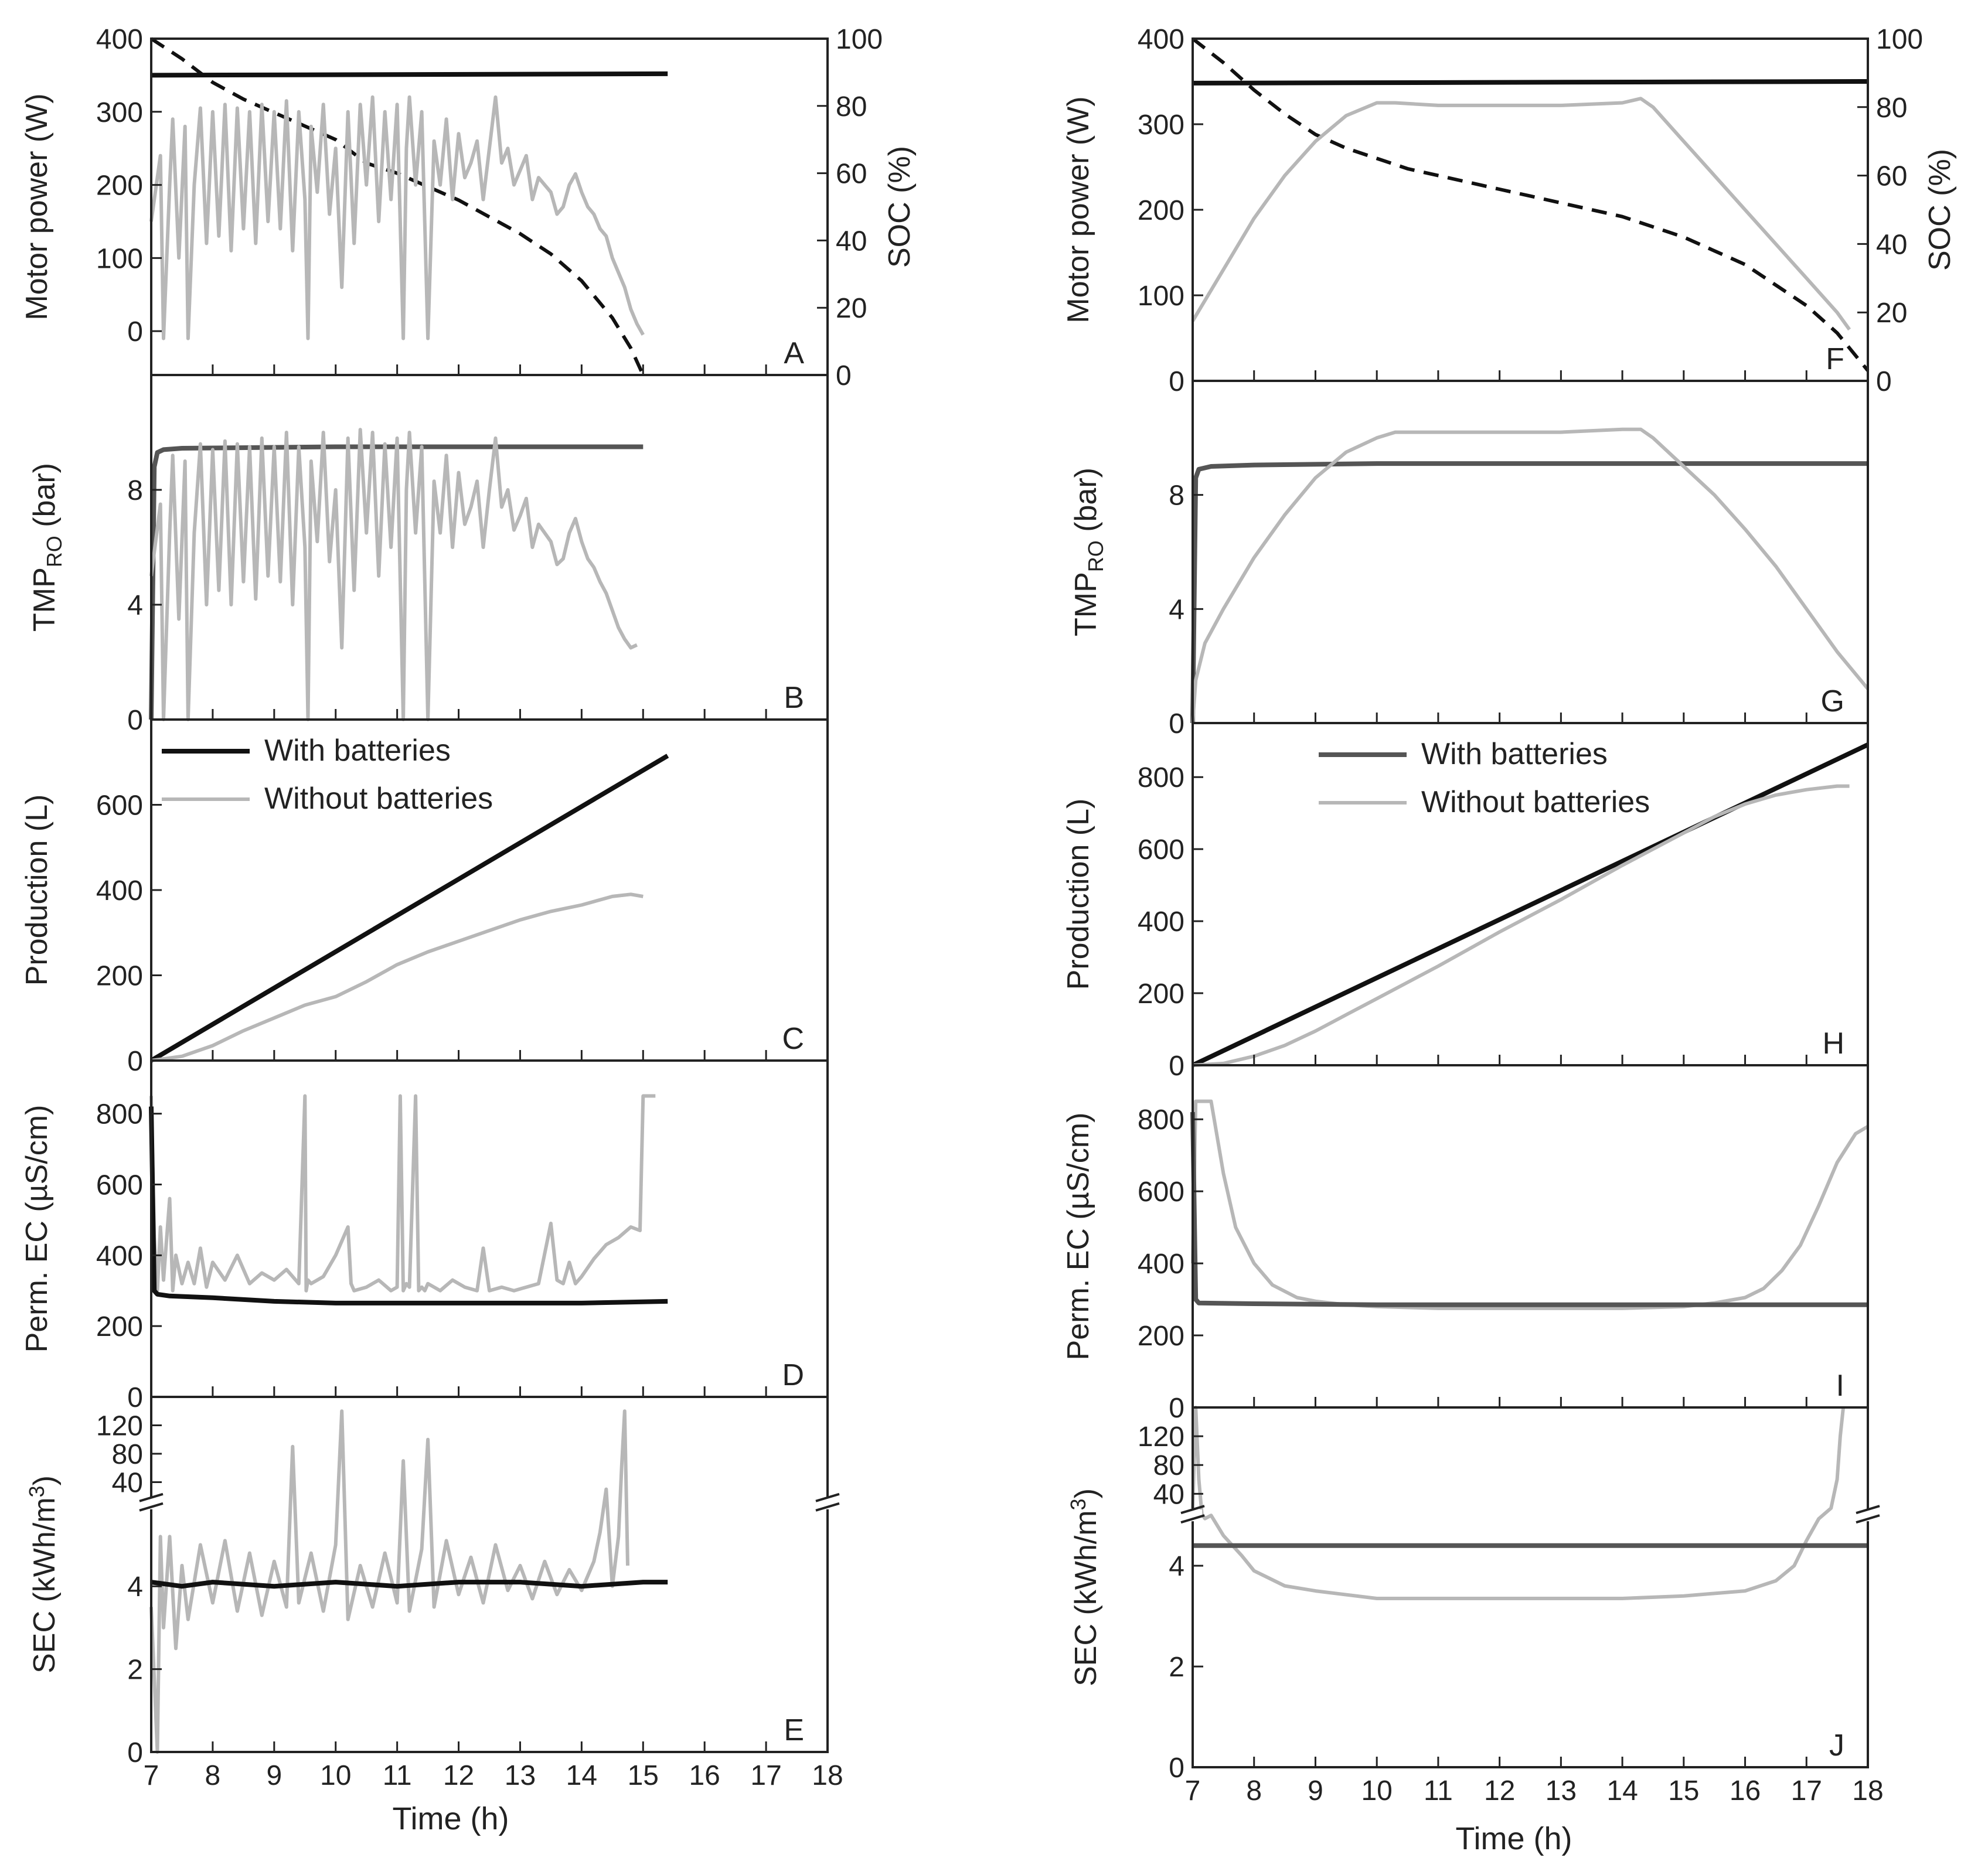 The height and width of the screenshot is (1868, 1988). What do you see at coordinates (120, 1256) in the screenshot?
I see `y-tick-label-D-2: 400` at bounding box center [120, 1256].